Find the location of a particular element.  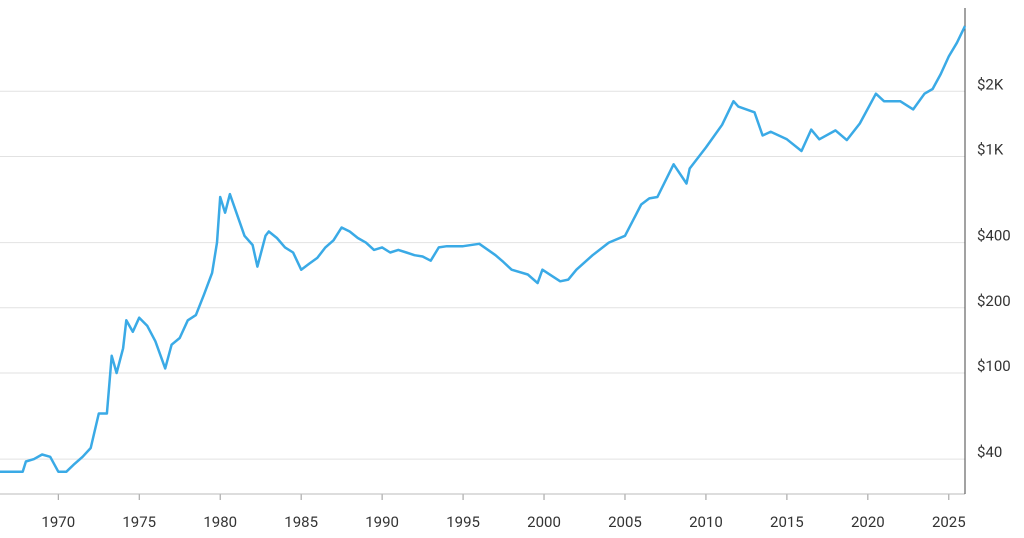

x-tick-label: 2020 is located at coordinates (868, 522).